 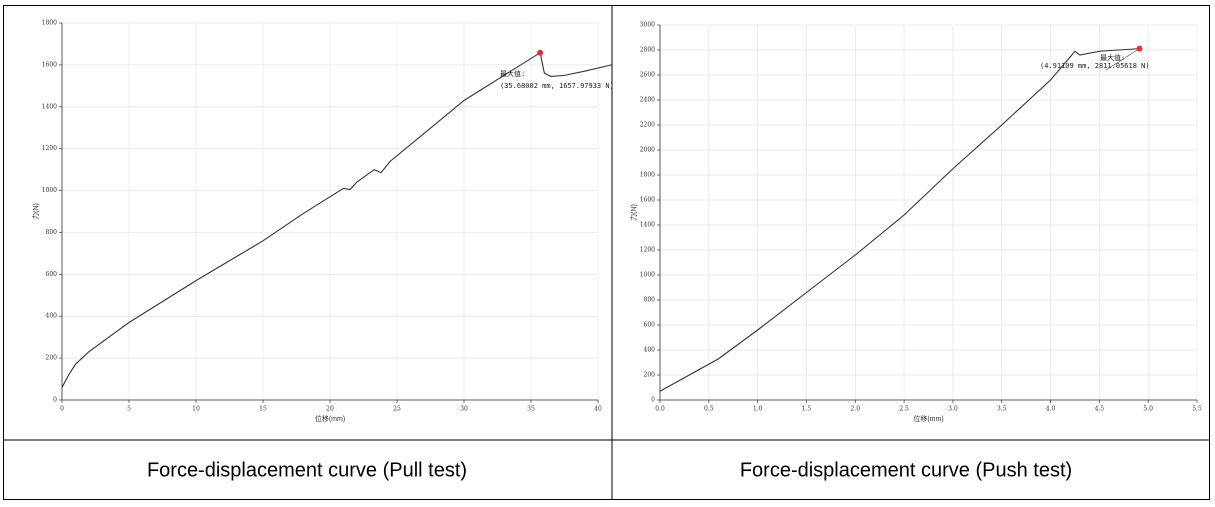 I want to click on x-tick-label: 5.0, so click(x=1148, y=409).